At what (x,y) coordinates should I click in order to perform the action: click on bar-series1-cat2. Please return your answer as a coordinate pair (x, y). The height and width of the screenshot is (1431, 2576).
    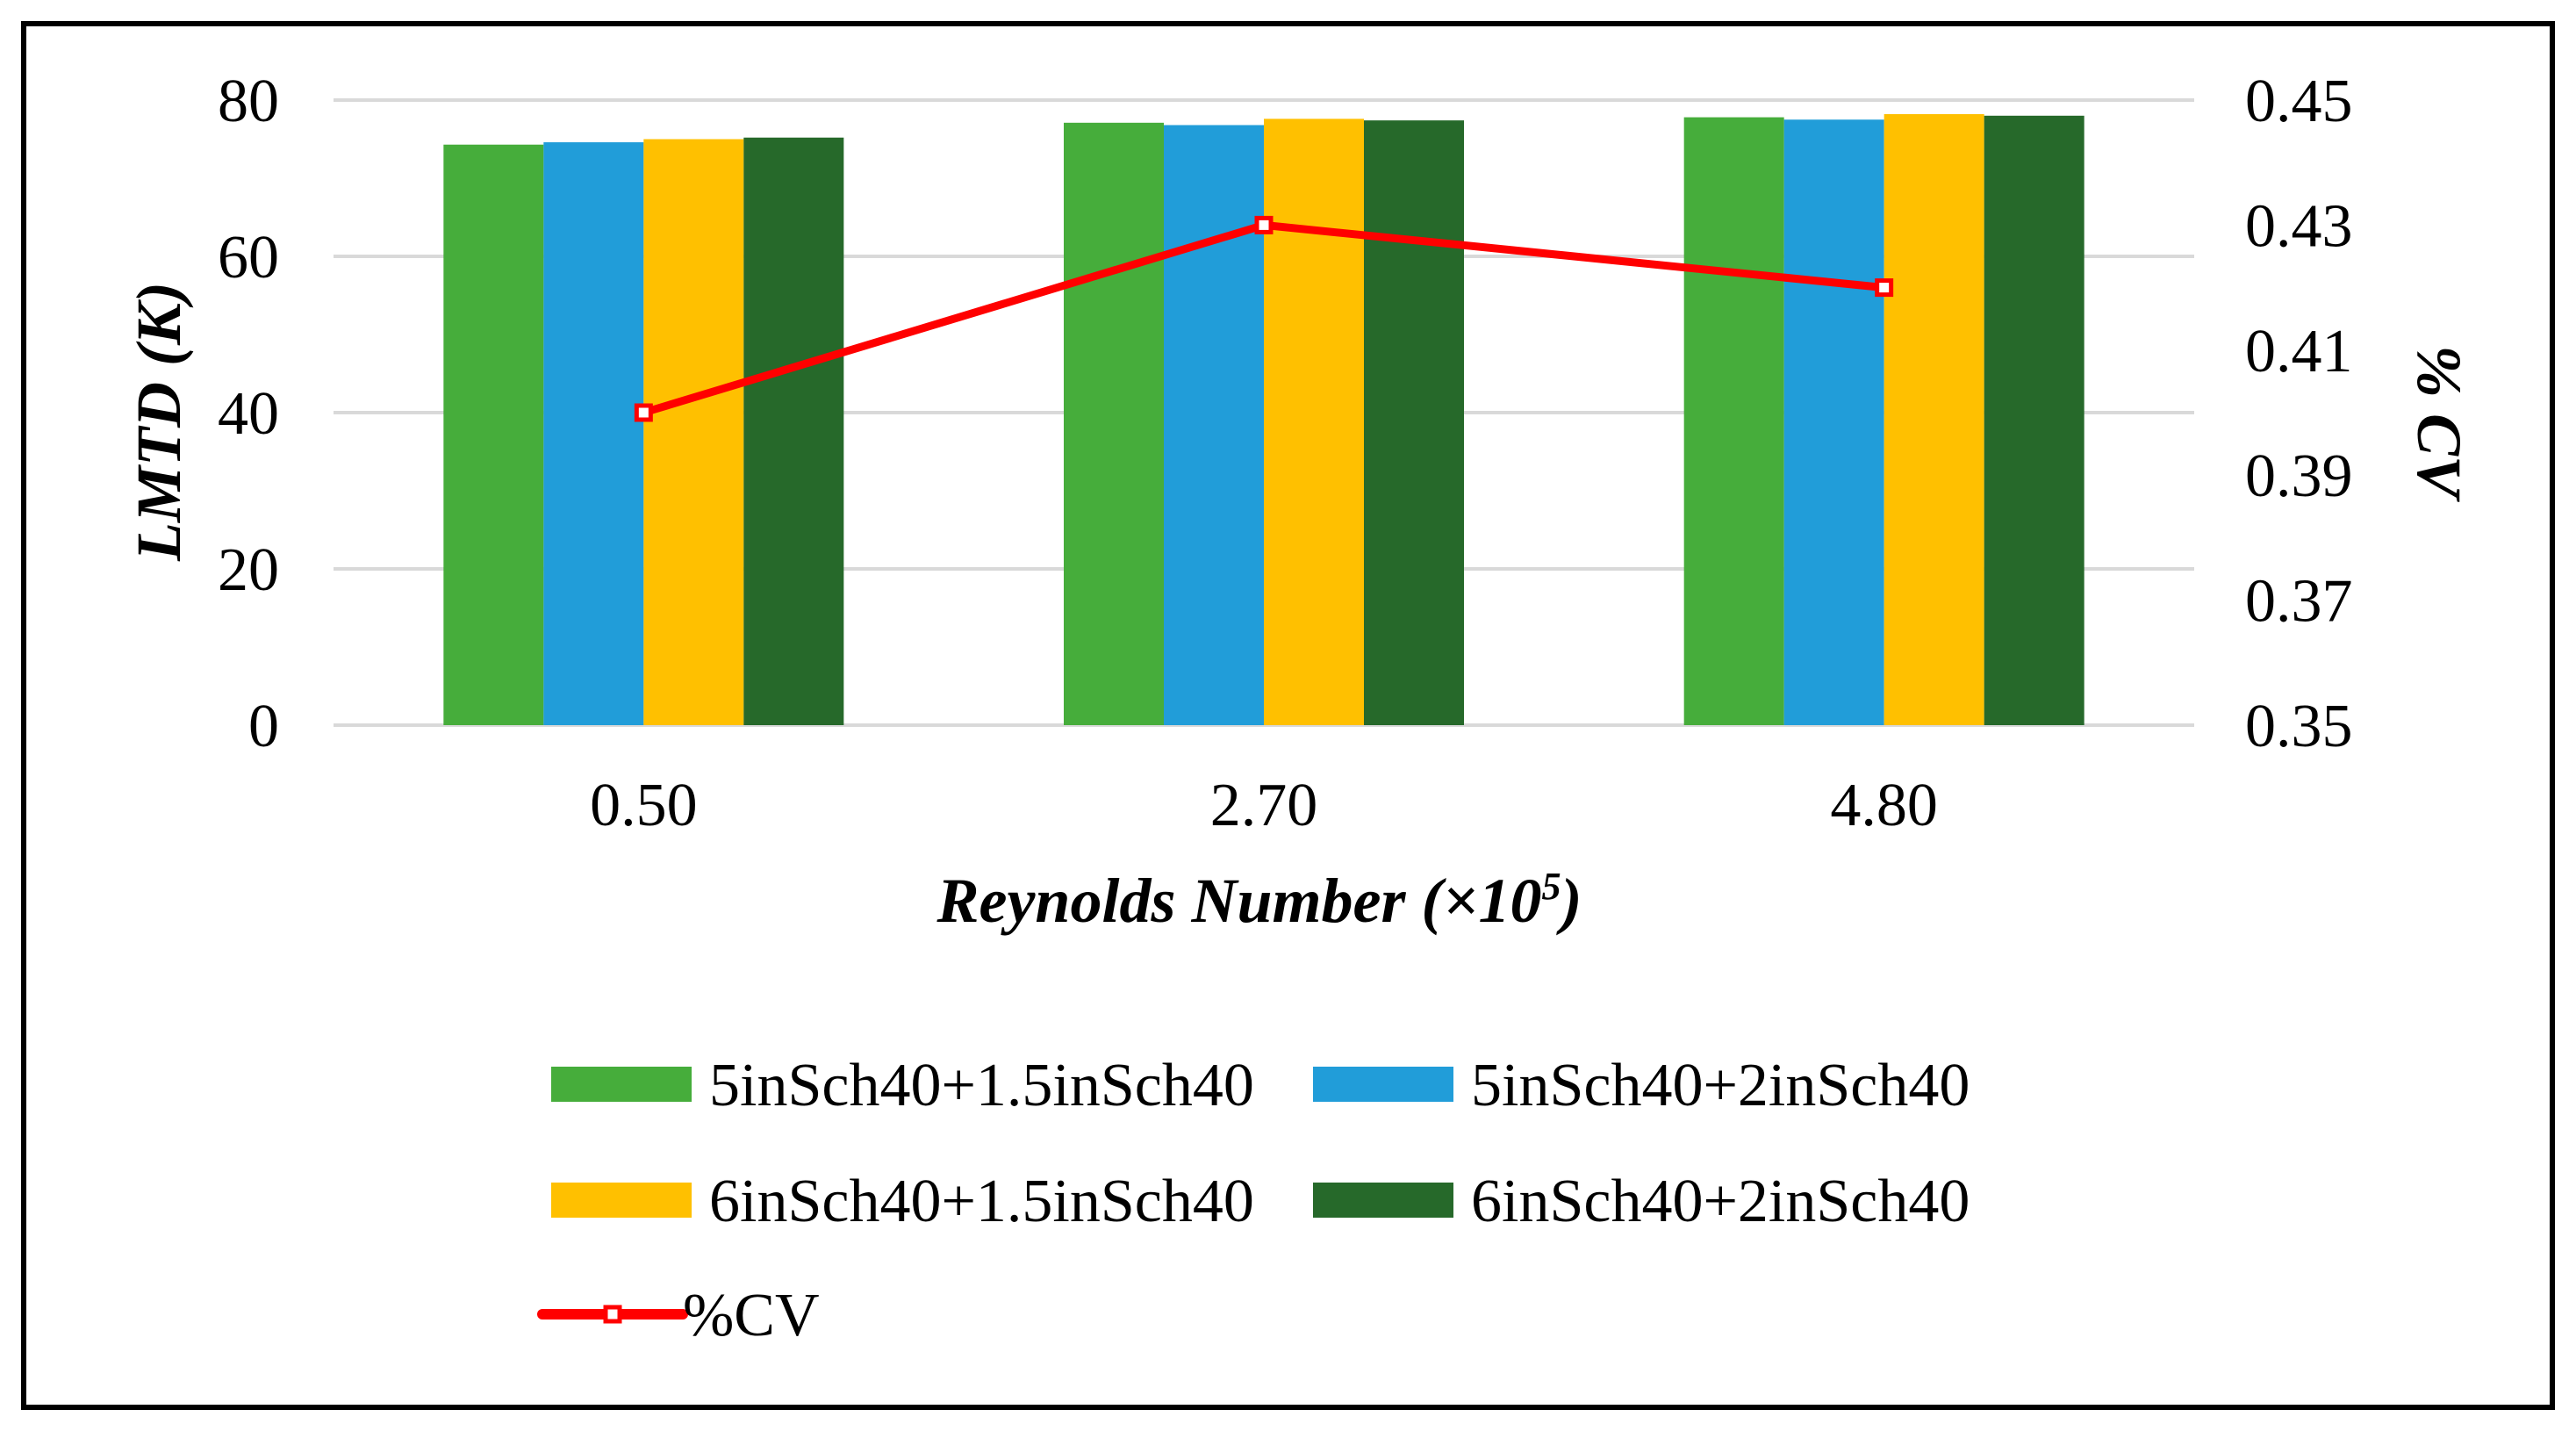
    Looking at the image, I should click on (1114, 424).